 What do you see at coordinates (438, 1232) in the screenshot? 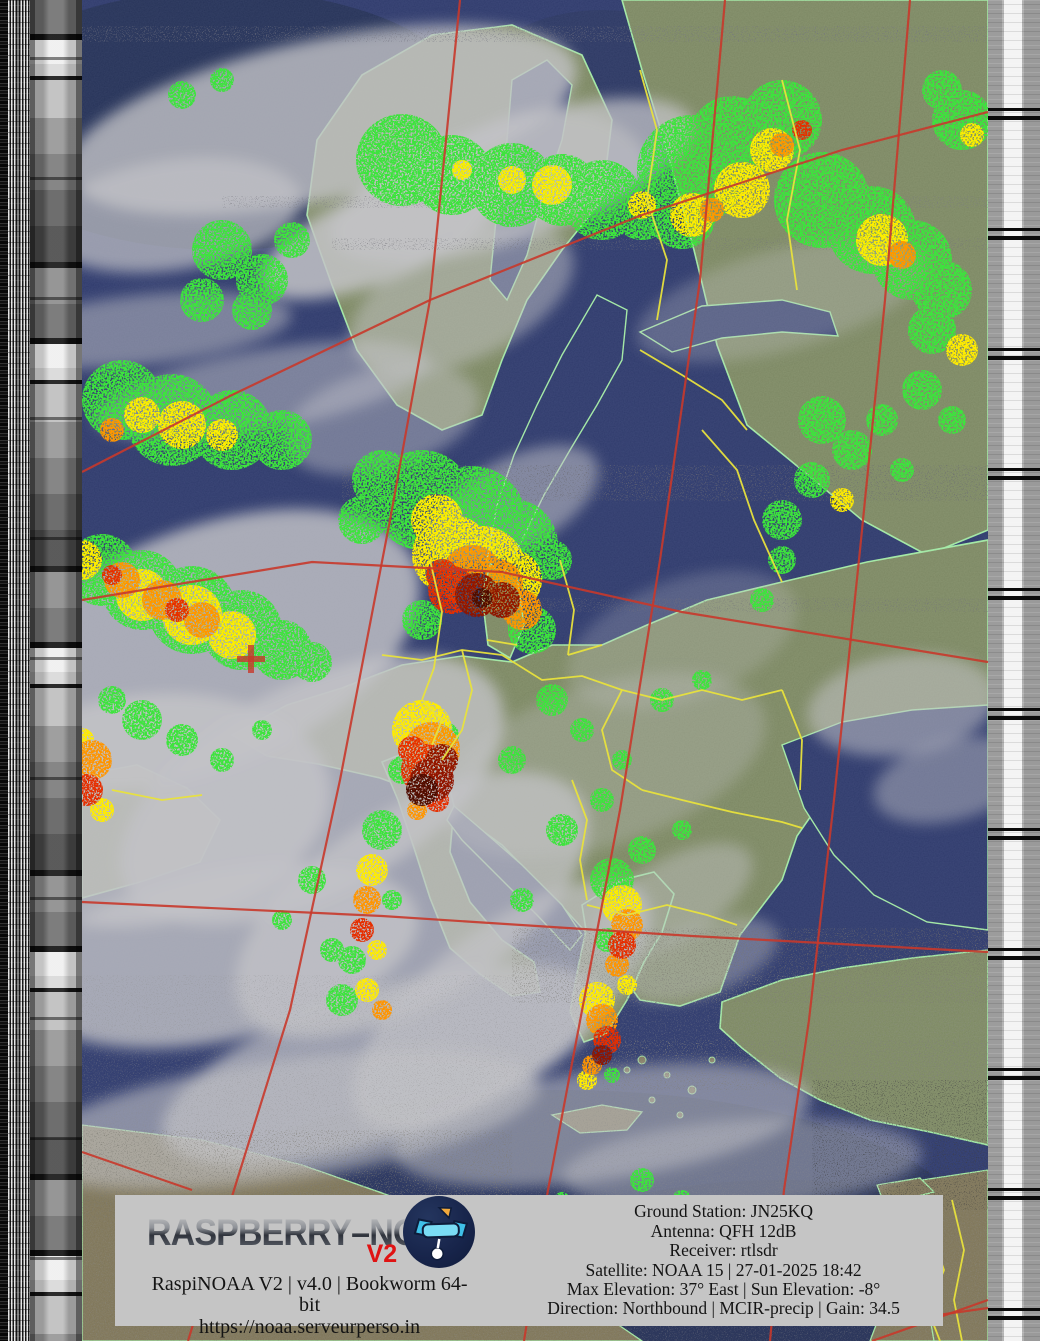
I see `satellite-logo-icon` at bounding box center [438, 1232].